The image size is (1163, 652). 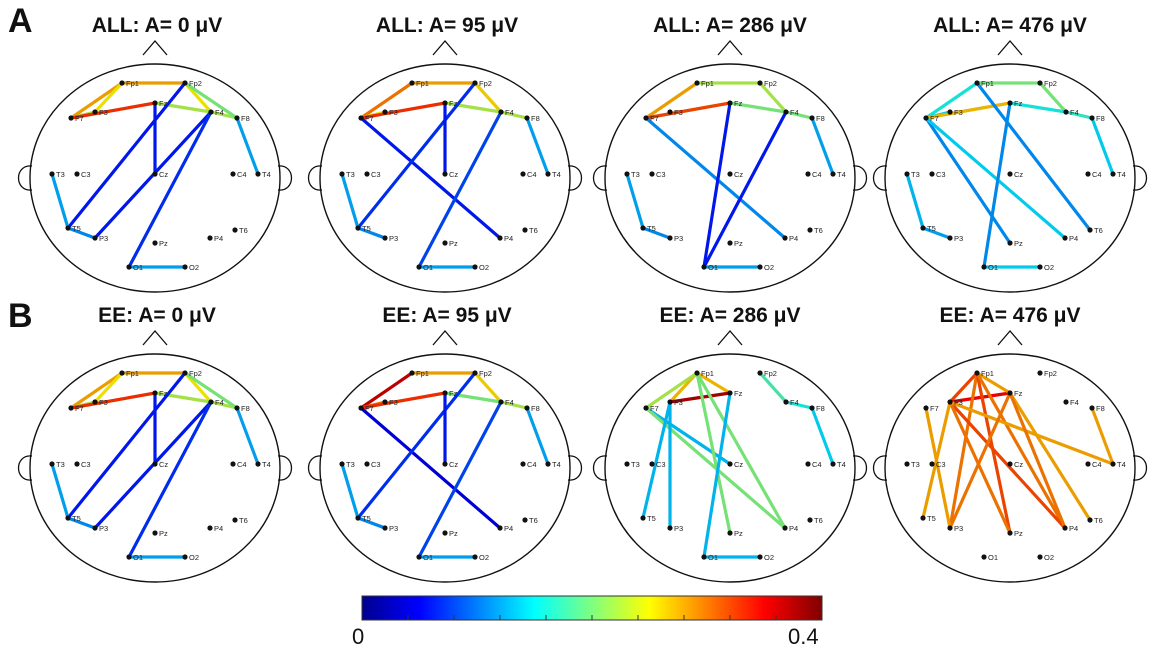 I want to click on electrode-F3, so click(x=950, y=112).